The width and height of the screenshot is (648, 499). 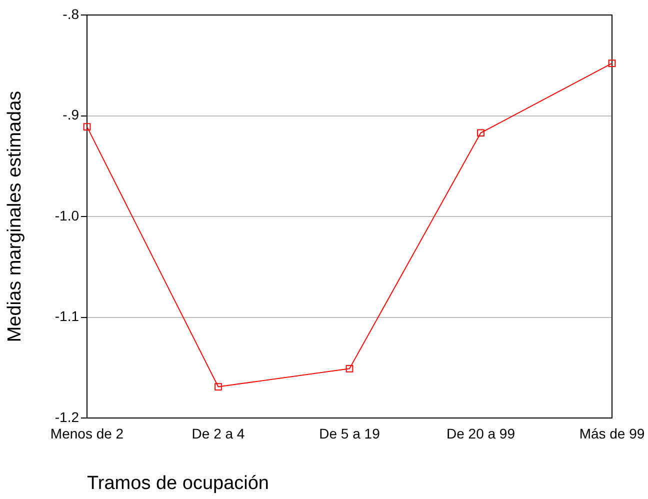 What do you see at coordinates (67, 316) in the screenshot?
I see `y-tick-label: -1.1` at bounding box center [67, 316].